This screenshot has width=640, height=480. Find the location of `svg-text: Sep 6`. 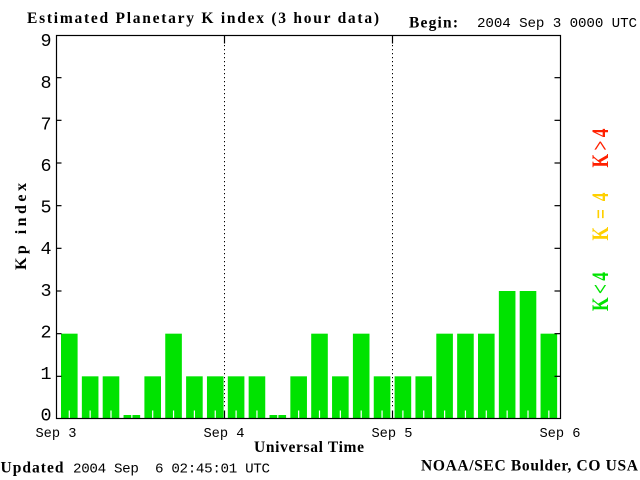

svg-text: Sep 6 is located at coordinates (559, 434).